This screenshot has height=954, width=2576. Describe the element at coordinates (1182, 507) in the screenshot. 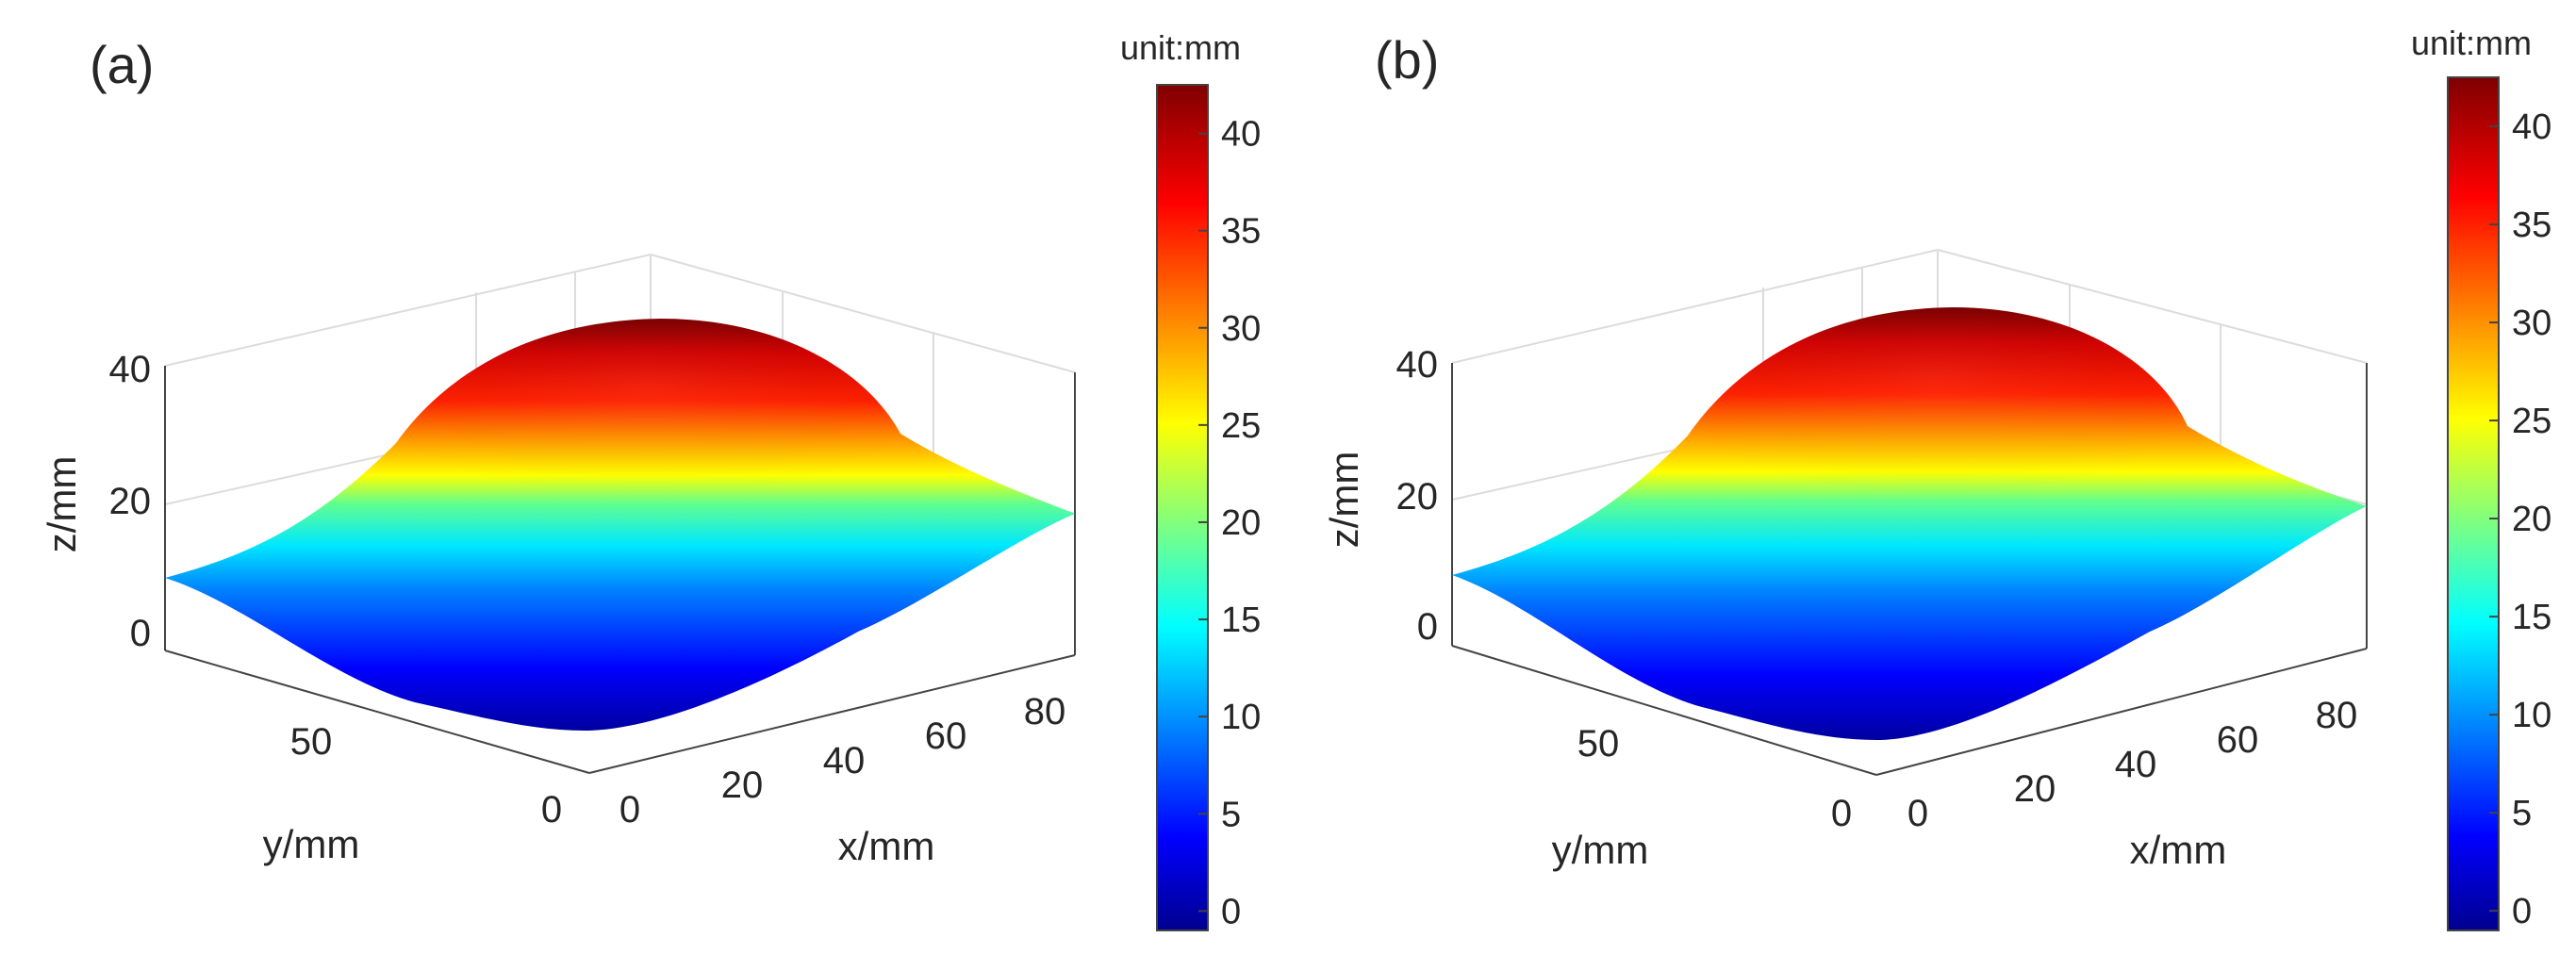

I see `colorbar-bar-a` at that location.